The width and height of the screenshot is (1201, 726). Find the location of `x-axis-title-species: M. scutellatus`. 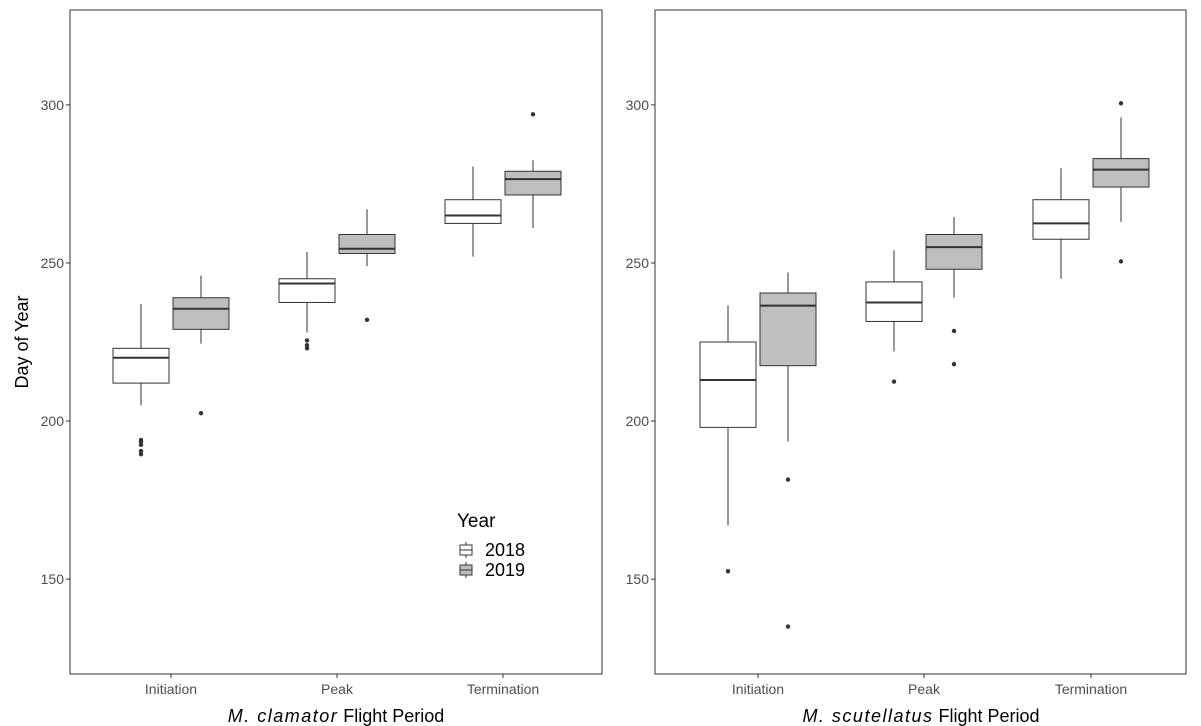

x-axis-title-species: M. scutellatus is located at coordinates (867, 716).